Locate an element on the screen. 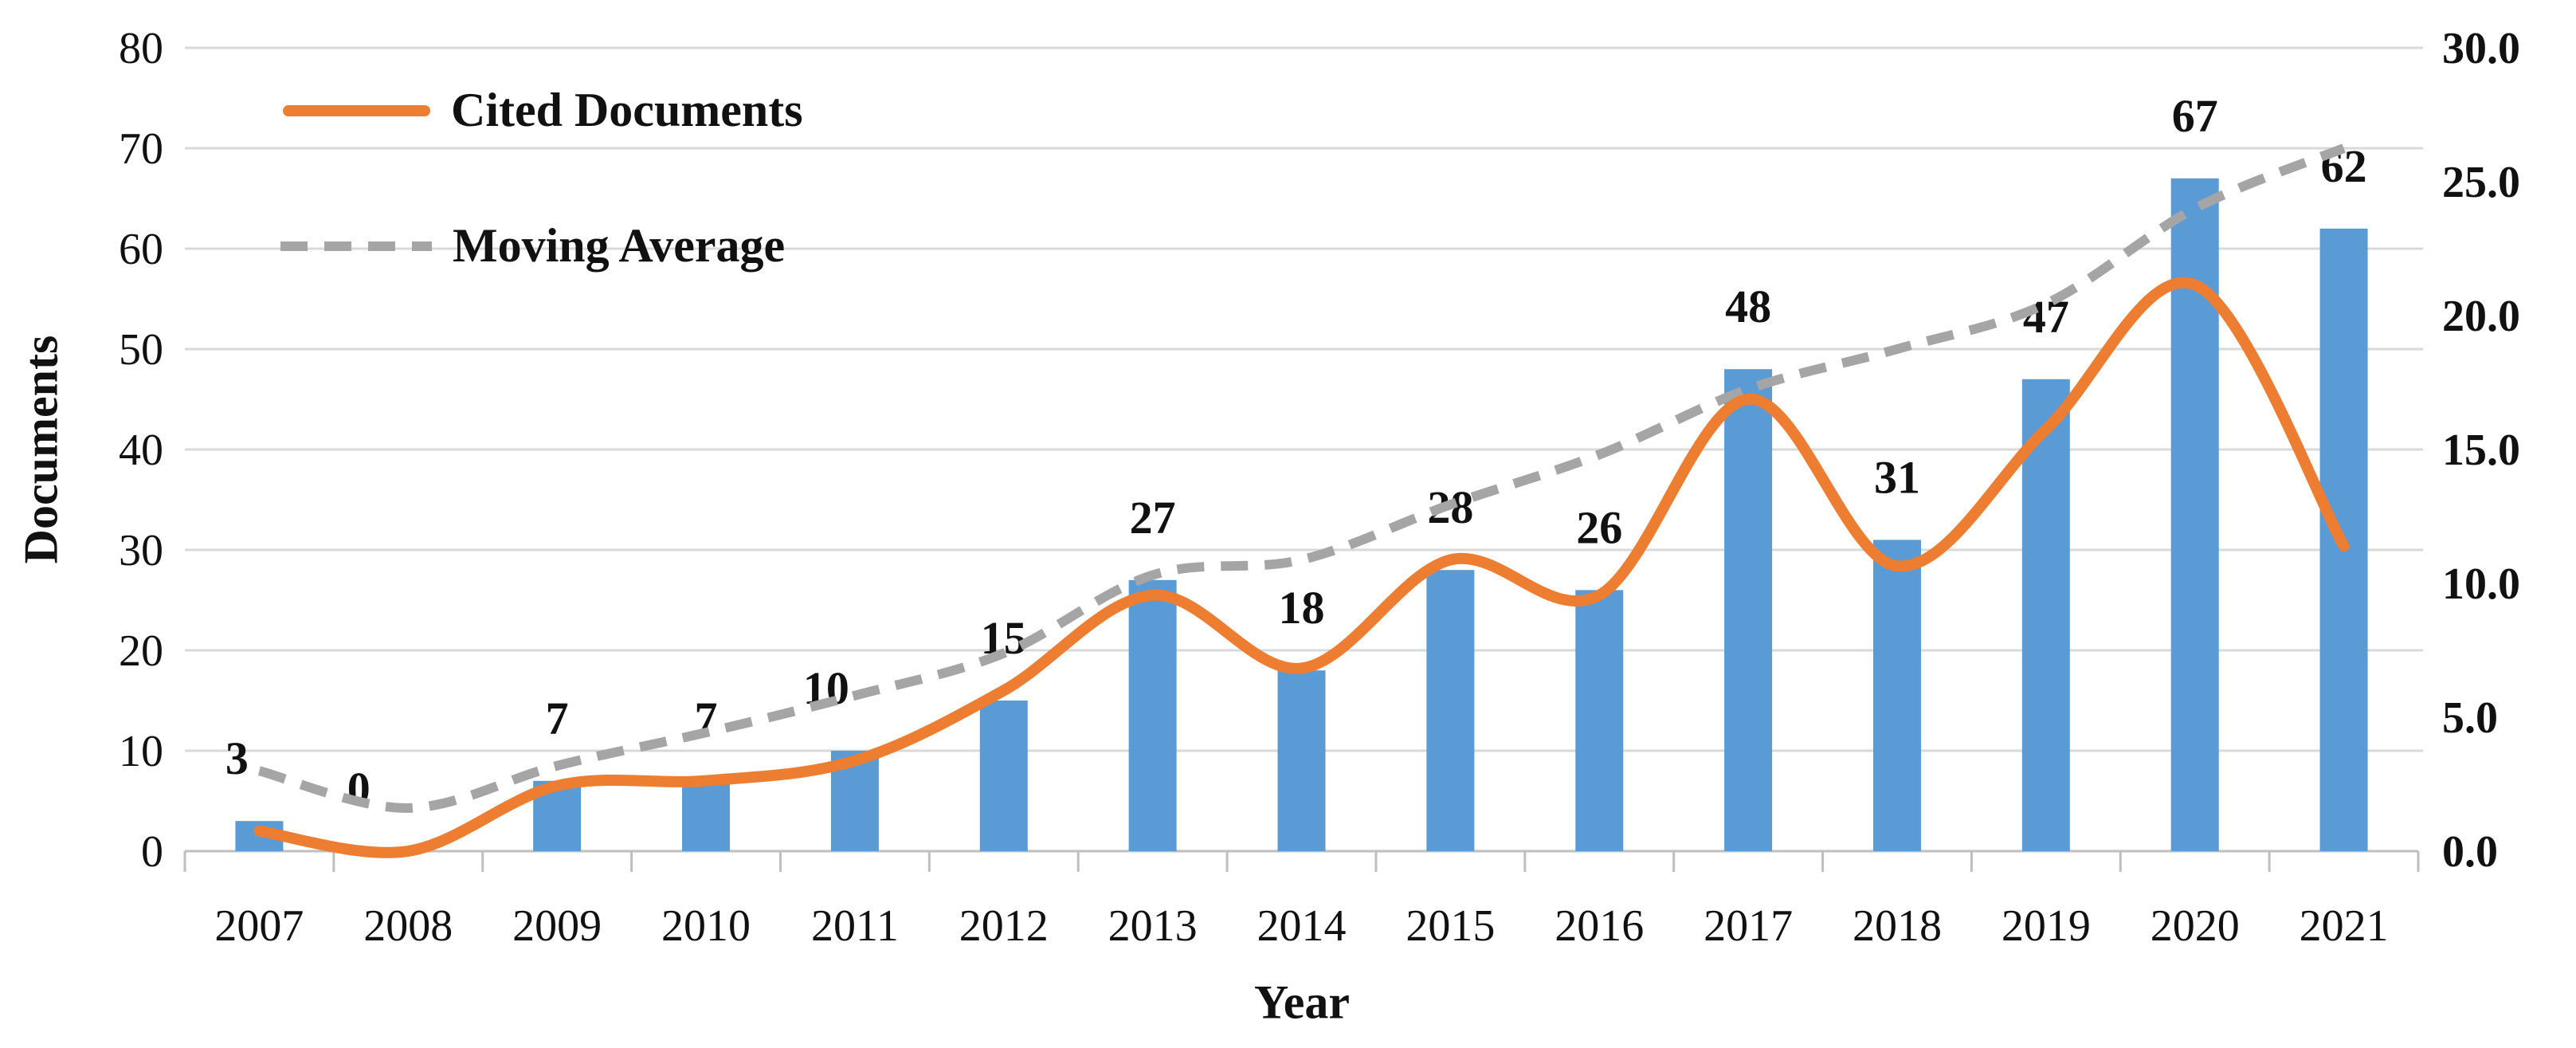 This screenshot has height=1048, width=2576. legend-label-cited-documents: Cited Documents is located at coordinates (627, 110).